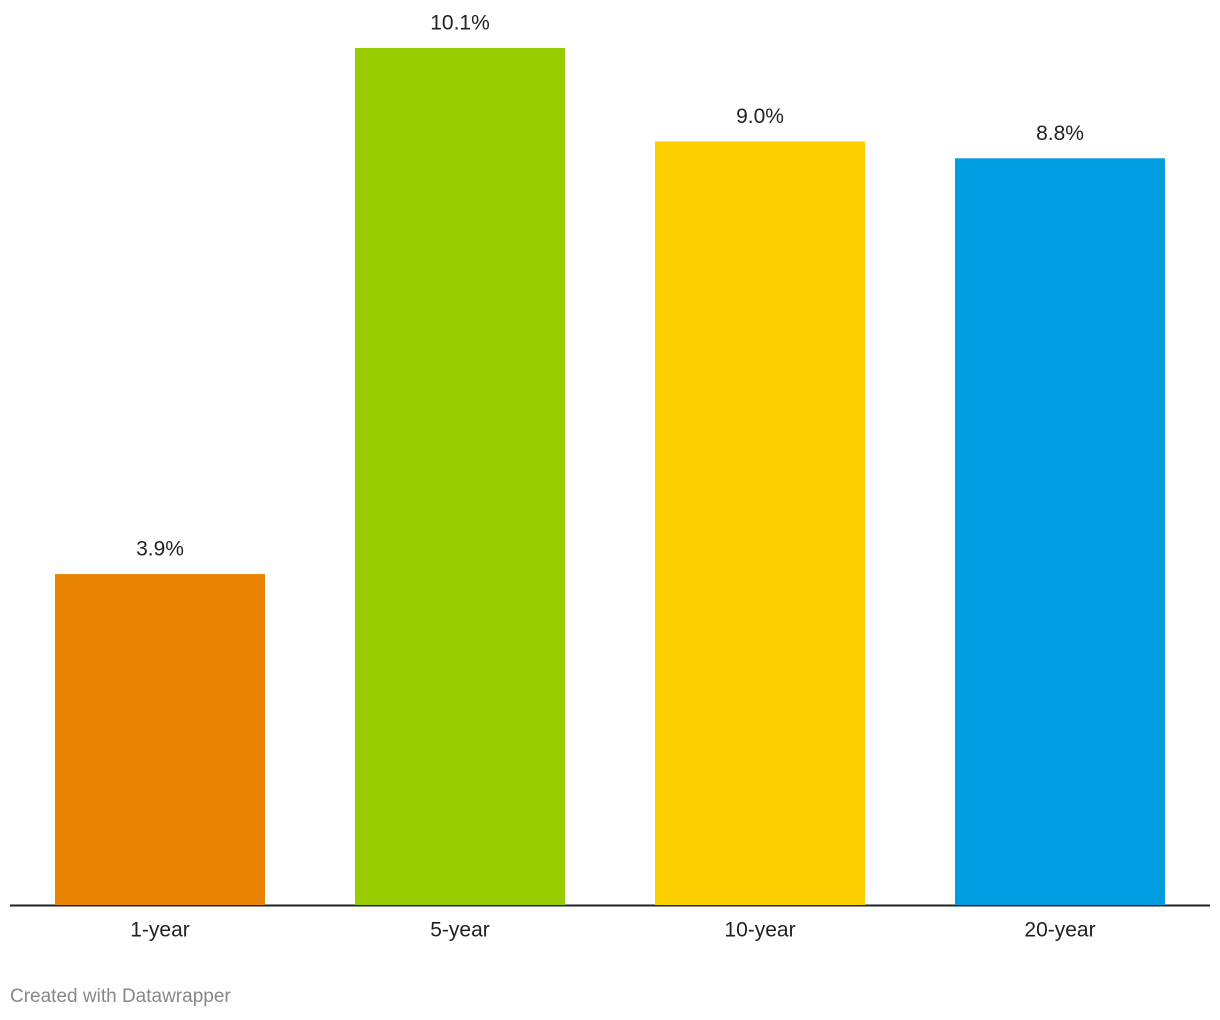 This screenshot has width=1220, height=1020. Describe the element at coordinates (759, 930) in the screenshot. I see `x-tick-label: 10-year` at that location.